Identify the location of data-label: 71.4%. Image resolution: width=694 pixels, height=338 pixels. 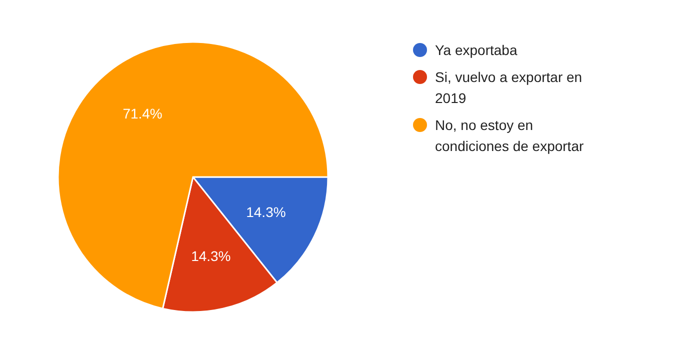
(142, 114).